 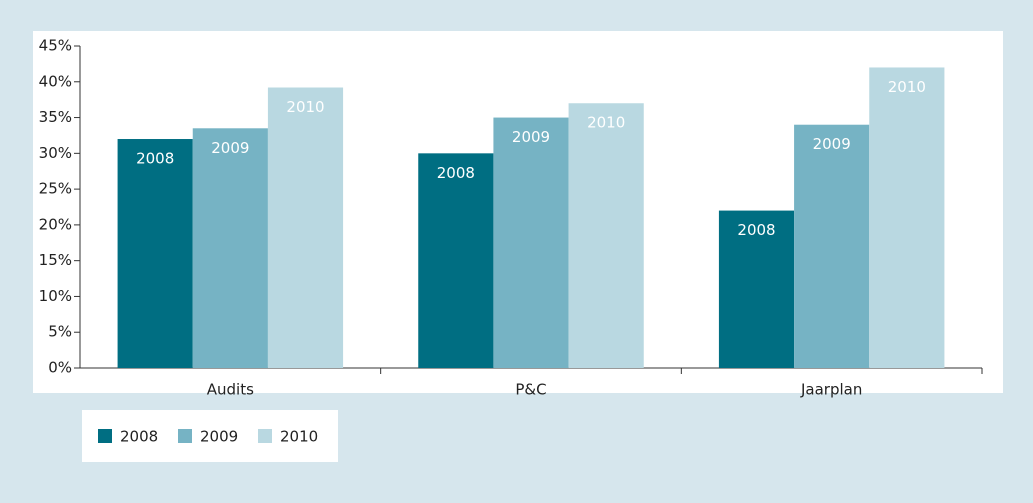 What do you see at coordinates (60, 368) in the screenshot?
I see `y-tick-label: 0%` at bounding box center [60, 368].